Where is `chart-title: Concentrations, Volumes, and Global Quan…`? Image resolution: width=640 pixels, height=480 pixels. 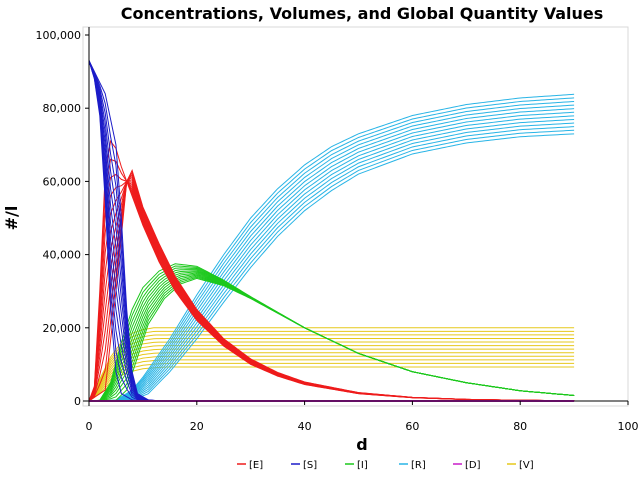
chart-title: Concentrations, Volumes, and Global Quan… is located at coordinates (362, 13).